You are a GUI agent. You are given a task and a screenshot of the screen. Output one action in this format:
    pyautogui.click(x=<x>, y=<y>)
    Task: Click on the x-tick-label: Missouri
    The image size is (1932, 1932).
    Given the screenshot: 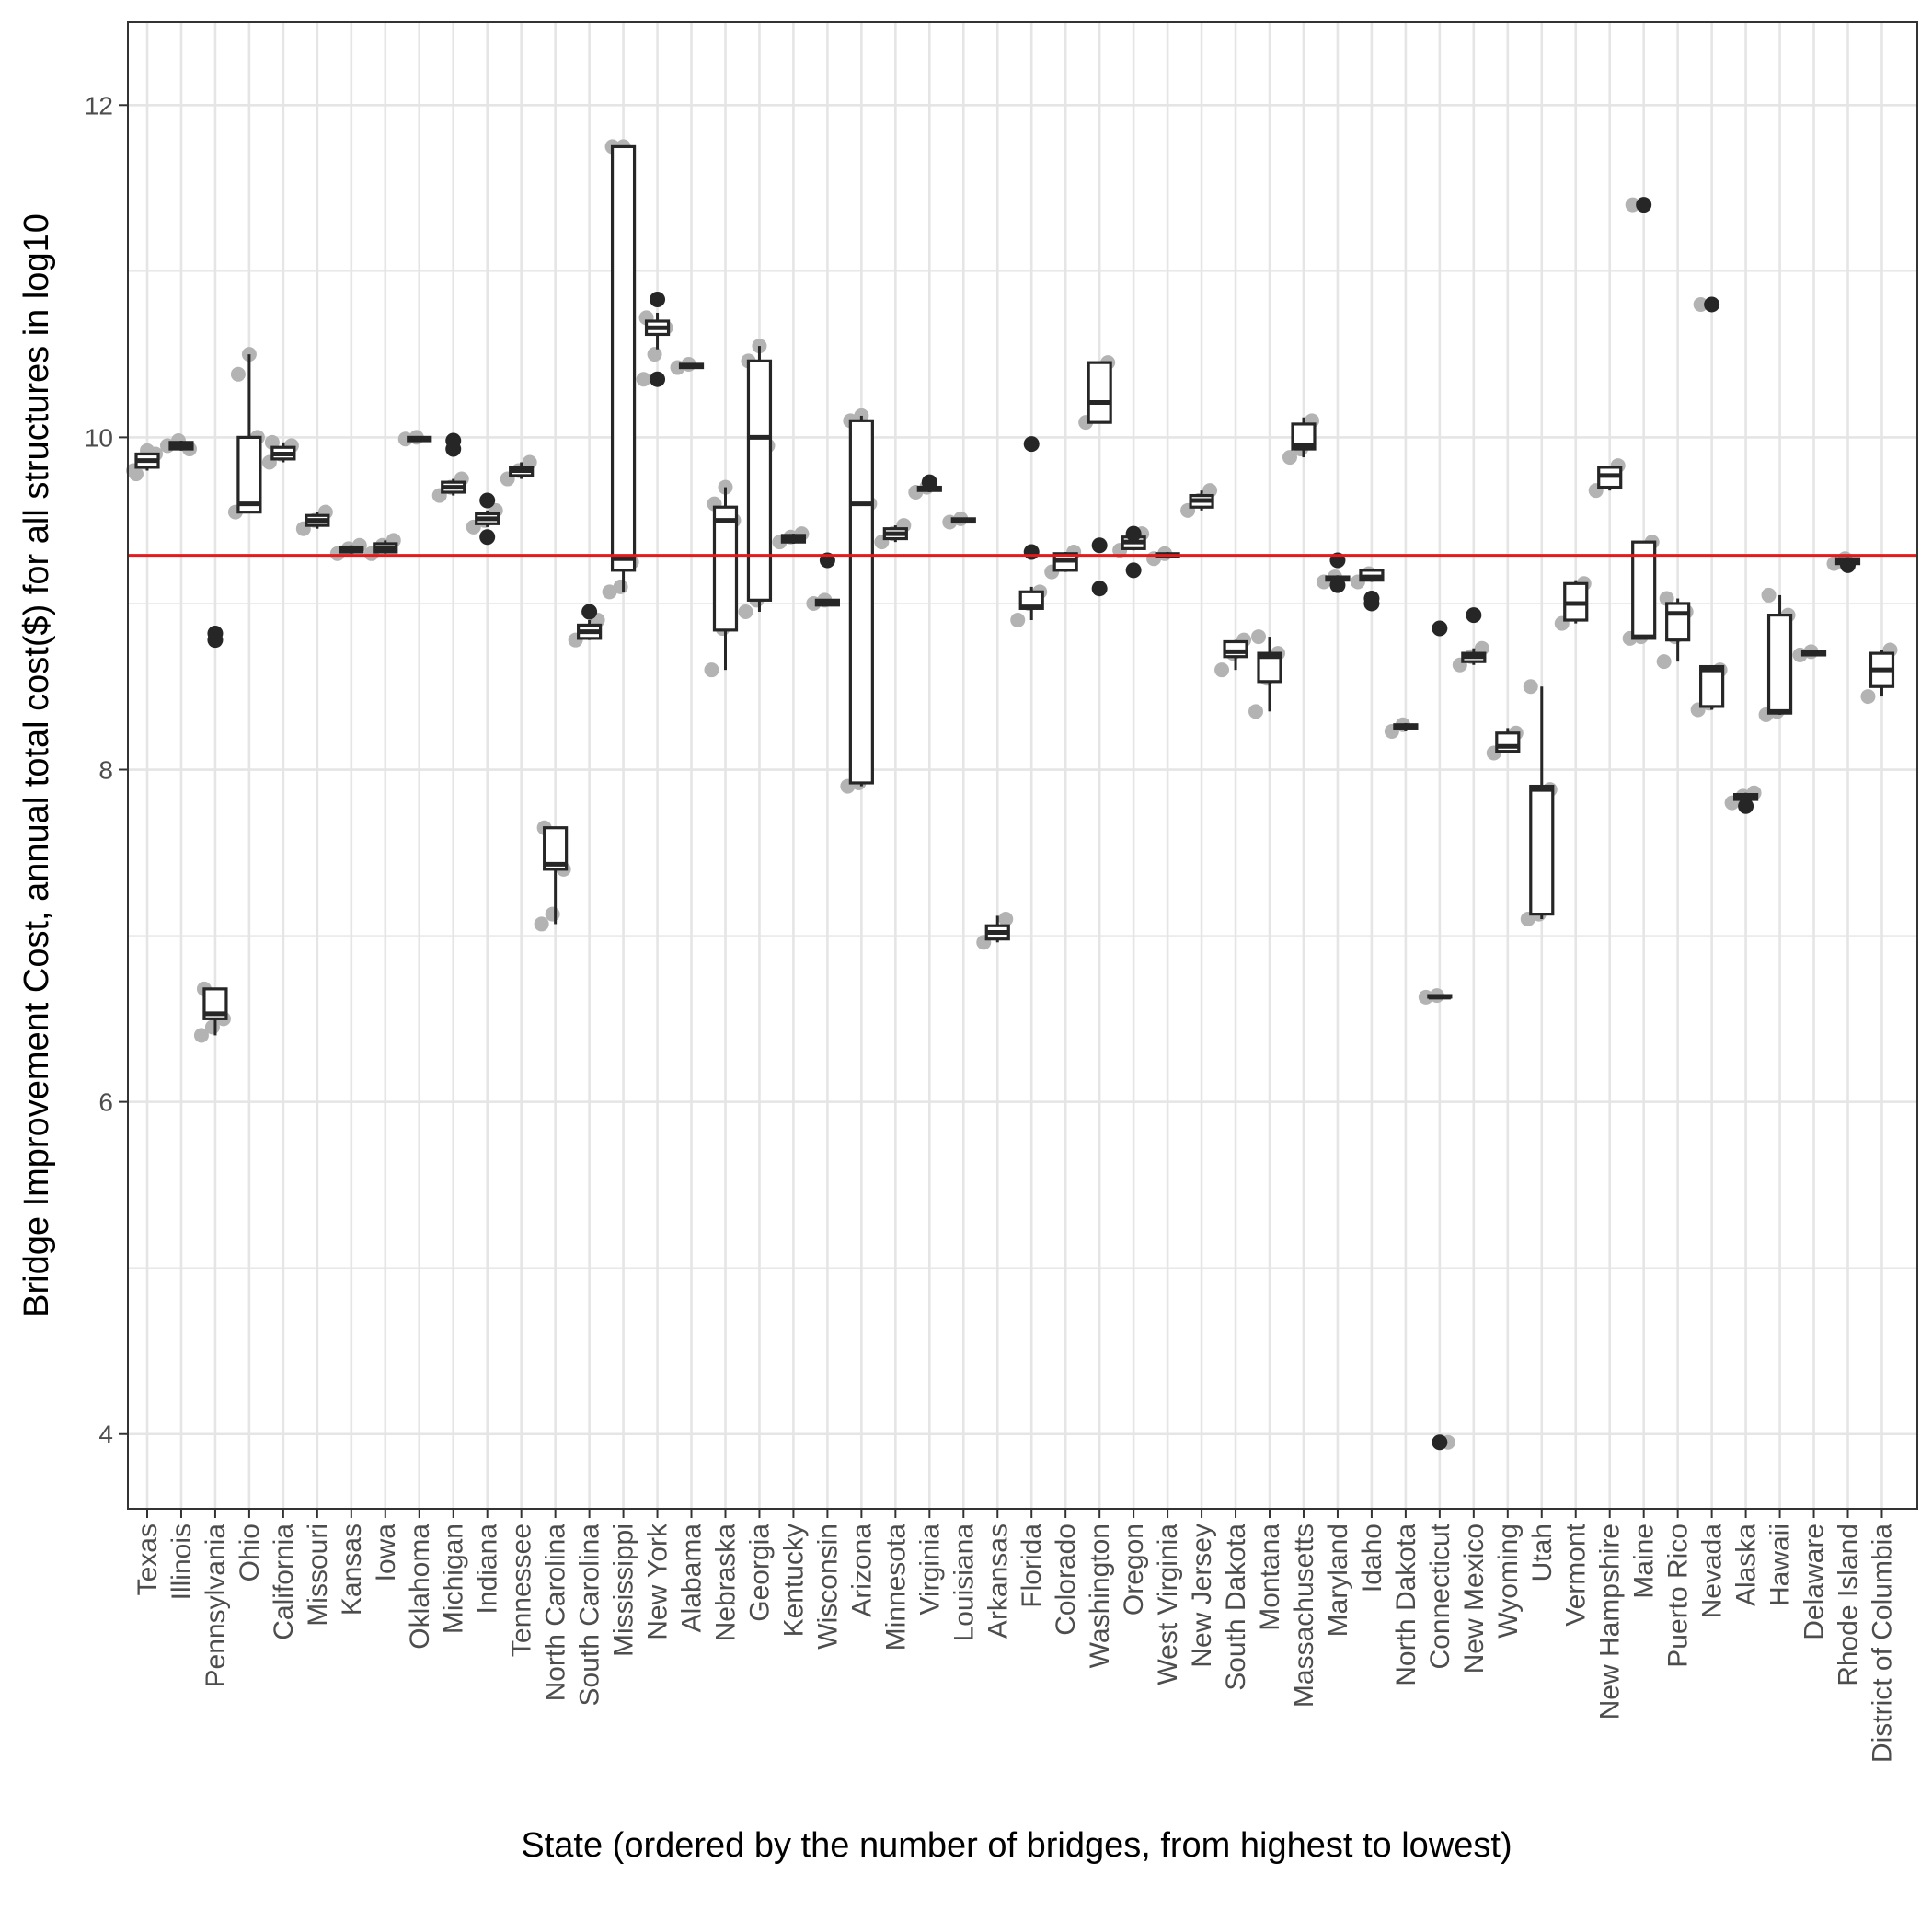 What is the action you would take?
    pyautogui.click(x=318, y=1575)
    